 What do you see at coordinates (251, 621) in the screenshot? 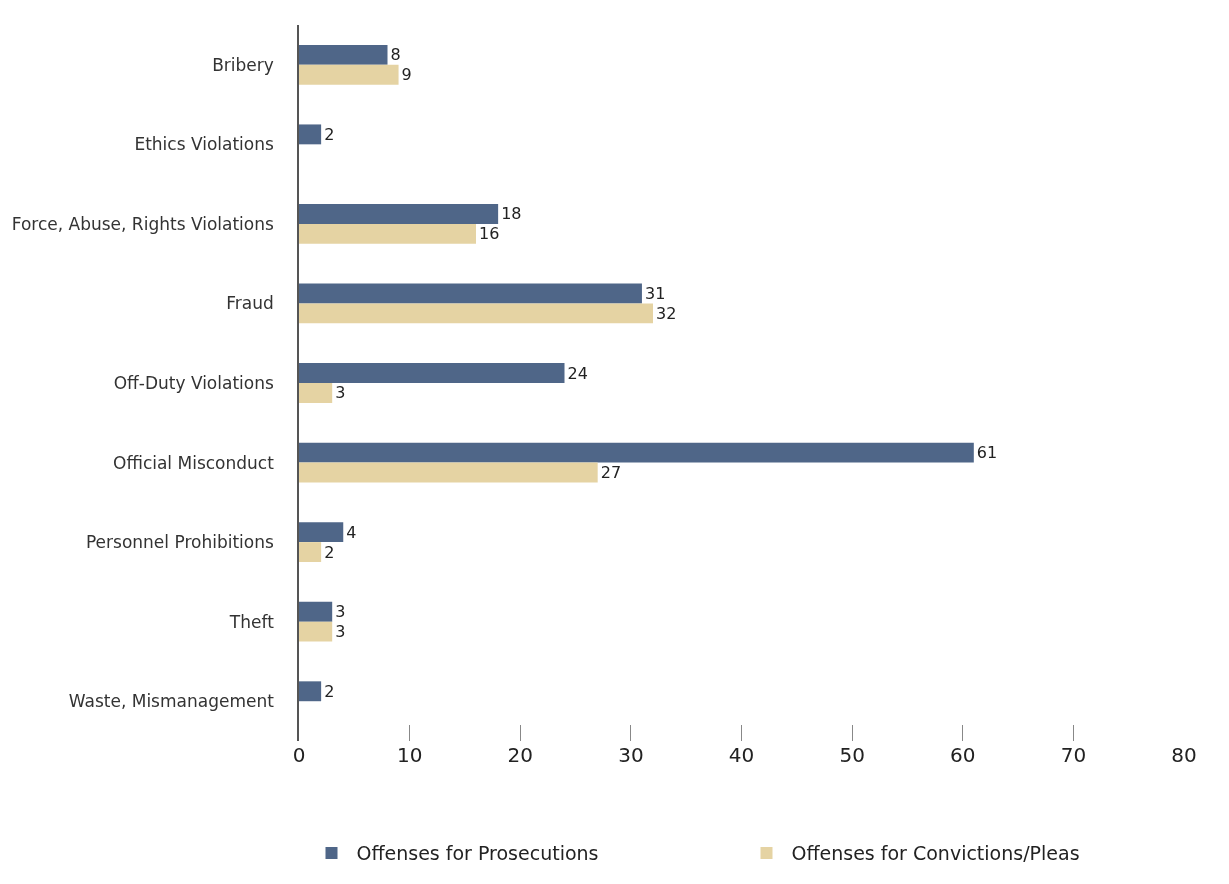
I see `y-tick-label: Theft` at bounding box center [251, 621].